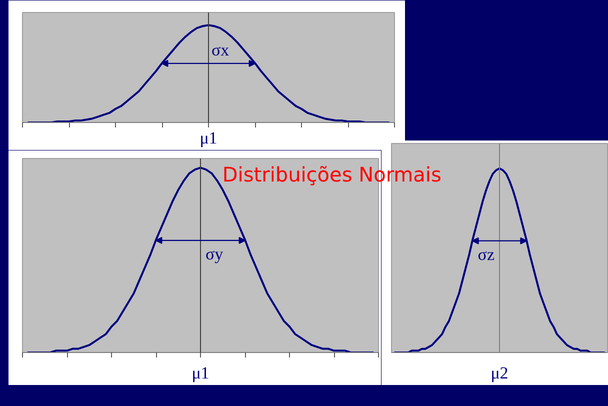 The height and width of the screenshot is (406, 608). What do you see at coordinates (215, 254) in the screenshot?
I see `annotation: σy` at bounding box center [215, 254].